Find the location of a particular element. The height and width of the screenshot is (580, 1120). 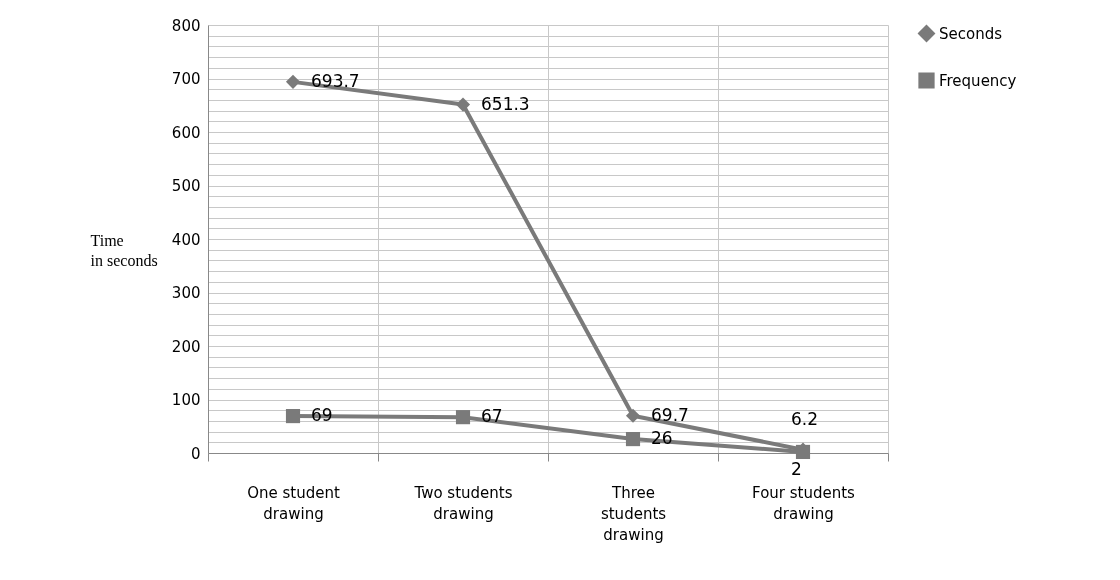

legend-label: Frequency is located at coordinates (978, 80).